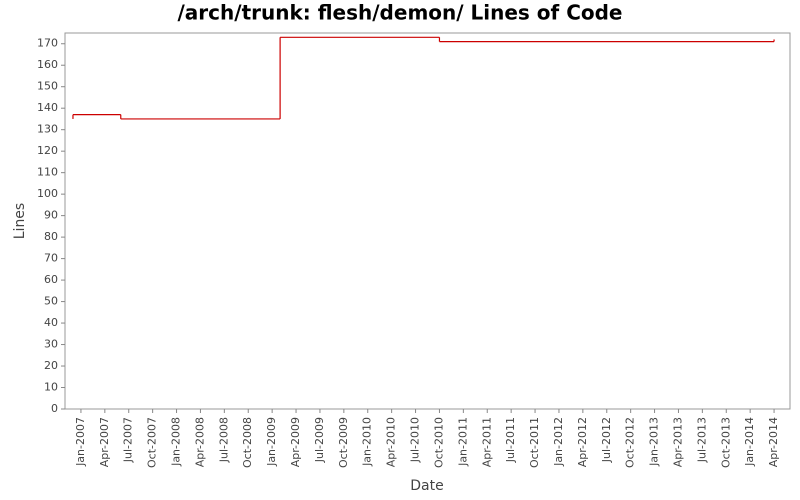  Describe the element at coordinates (582, 442) in the screenshot. I see `x-tick-label: Apr-2012` at that location.